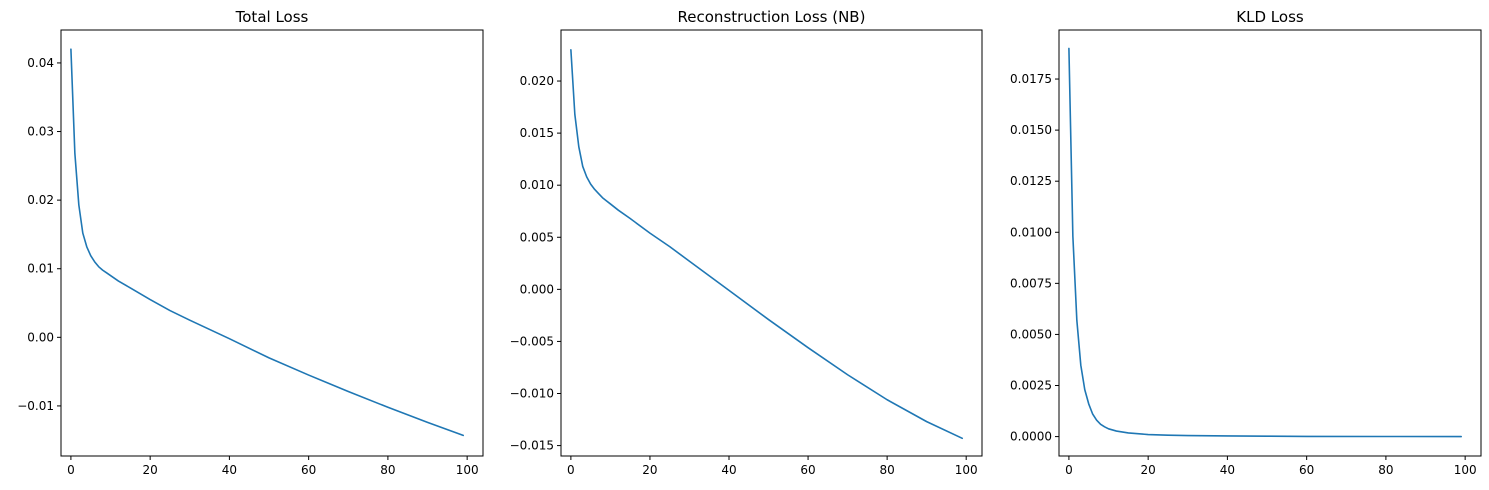 This screenshot has height=490, width=1489. Describe the element at coordinates (537, 81) in the screenshot. I see `y-tick-label: 0.020` at that location.